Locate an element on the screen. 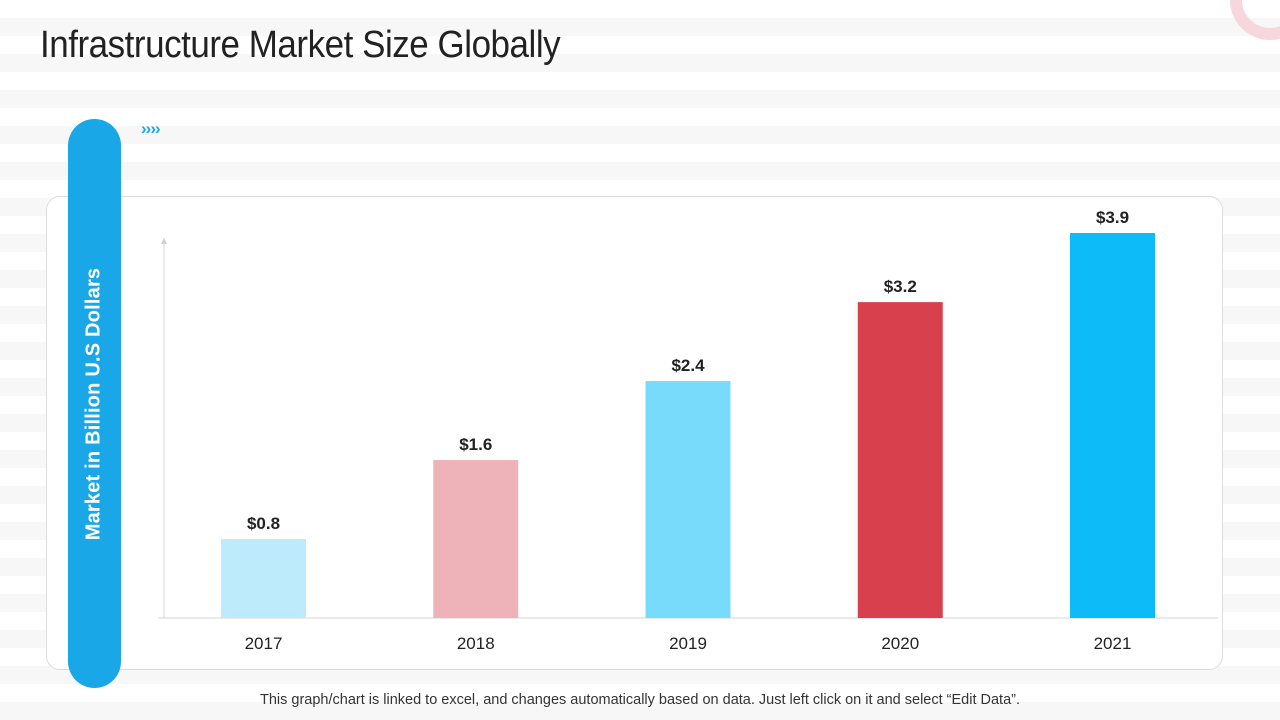 The image size is (1280, 720). bar-2020 is located at coordinates (900, 460).